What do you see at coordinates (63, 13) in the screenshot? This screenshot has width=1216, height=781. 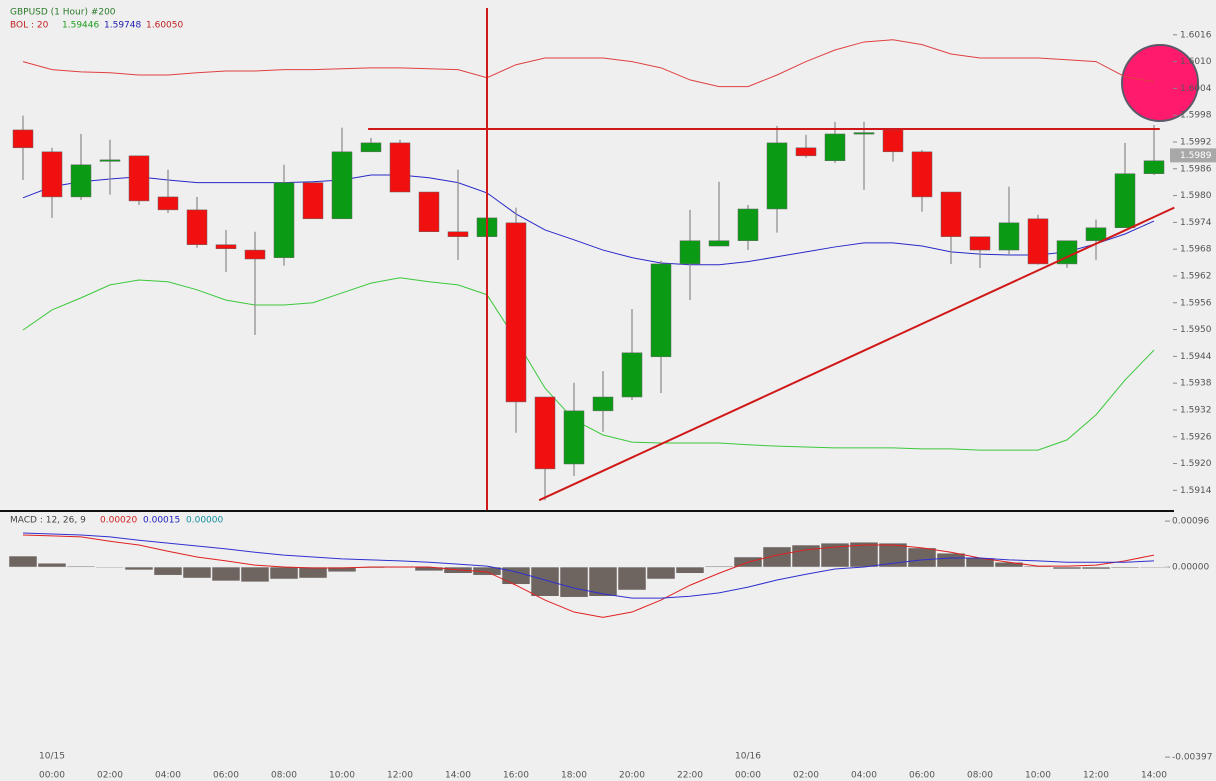 I see `chart-title: GBPUSD (1 Hour) #200` at bounding box center [63, 13].